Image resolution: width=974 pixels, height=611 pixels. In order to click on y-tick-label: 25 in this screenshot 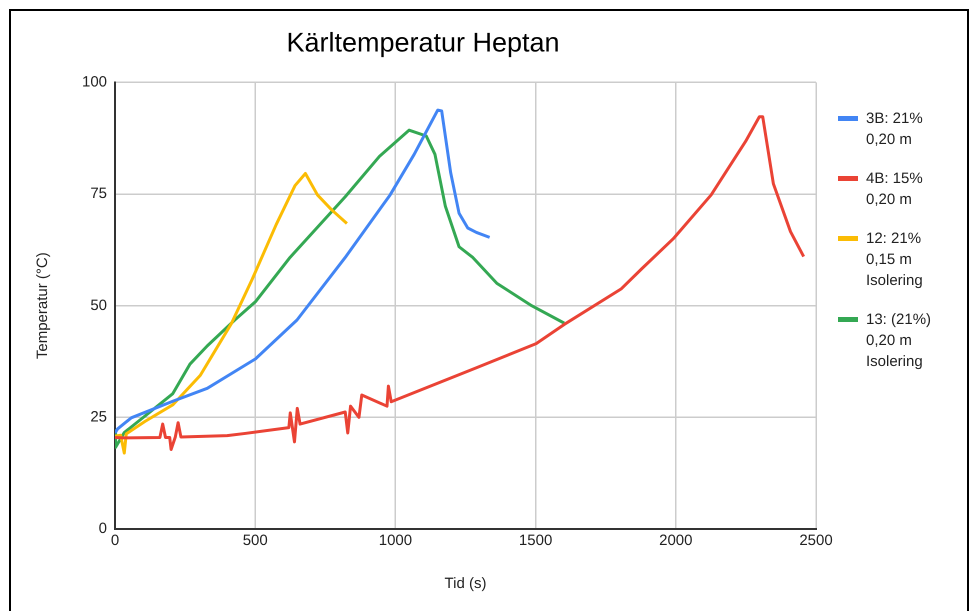, I will do `click(99, 417)`.